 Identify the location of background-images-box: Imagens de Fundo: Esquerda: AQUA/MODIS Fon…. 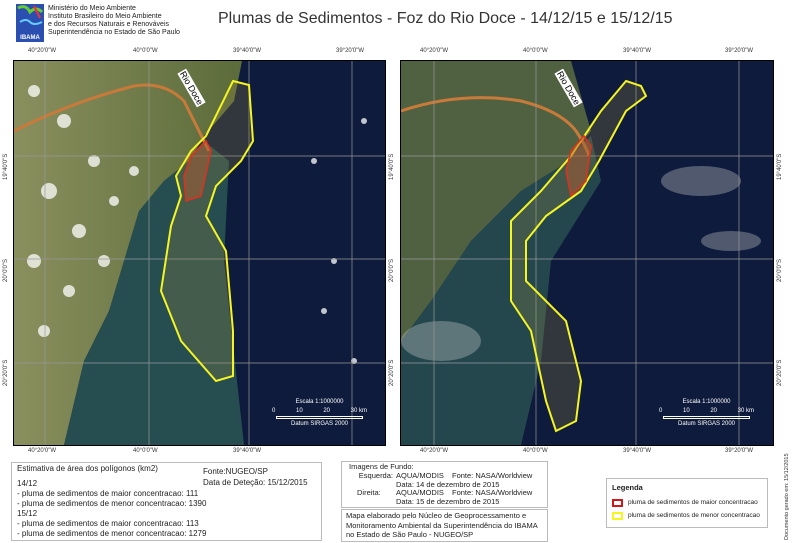
(444, 484).